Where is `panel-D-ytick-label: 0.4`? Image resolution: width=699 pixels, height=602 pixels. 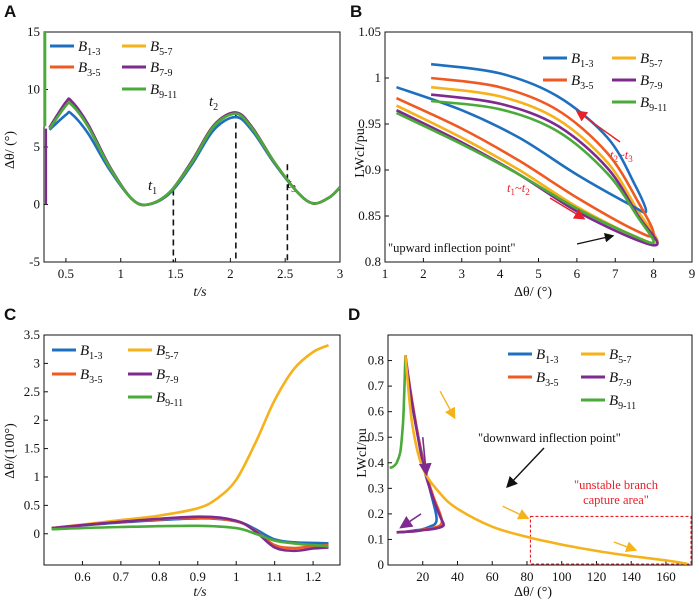
panel-D-ytick-label: 0.4 is located at coordinates (376, 462).